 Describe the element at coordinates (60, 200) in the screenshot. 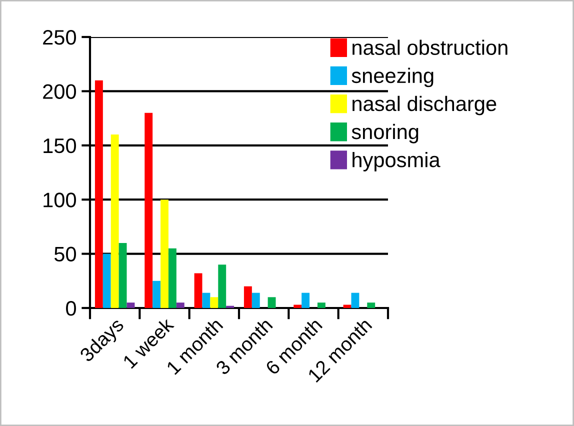

I see `y-tick-label: 100` at that location.